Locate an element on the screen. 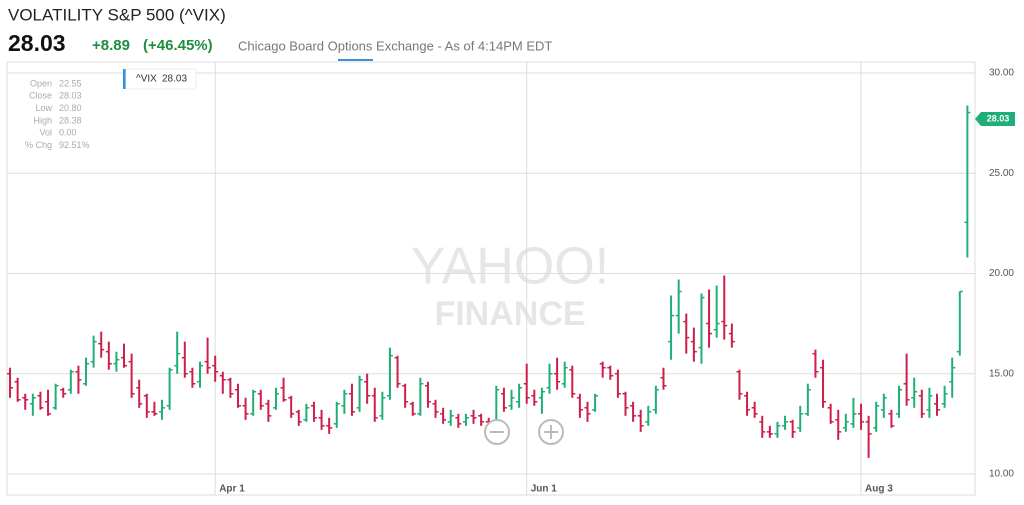 This screenshot has width=1024, height=505. info-value: 28.03 is located at coordinates (70, 96).